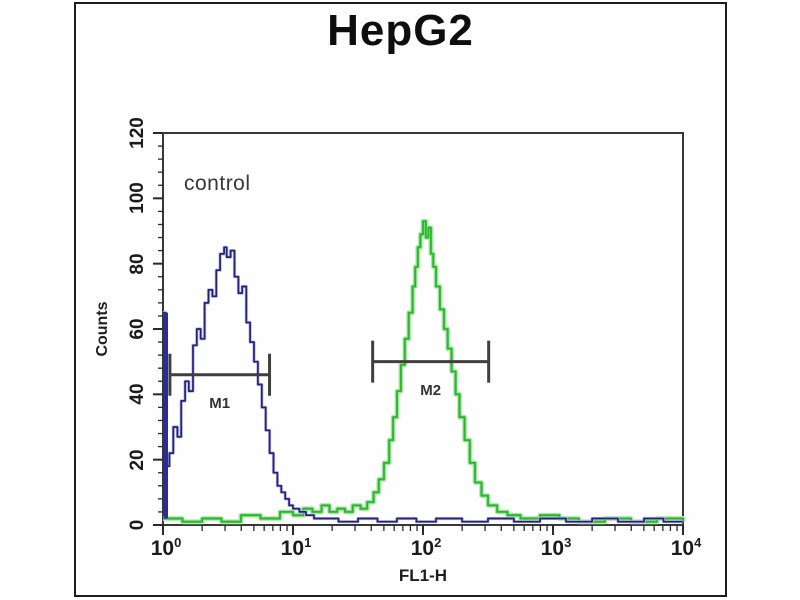 The height and width of the screenshot is (600, 800). I want to click on y-tick-label: 40, so click(137, 394).